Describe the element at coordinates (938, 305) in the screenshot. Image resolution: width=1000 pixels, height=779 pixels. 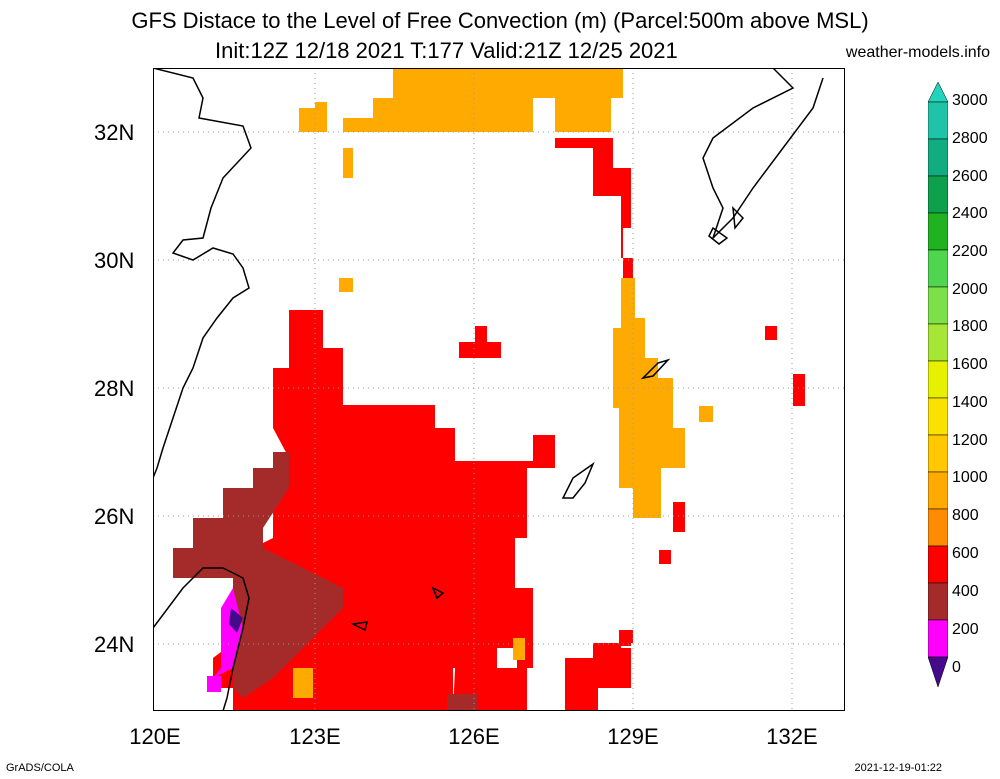
I see `colorbar-band-1800-2000` at that location.